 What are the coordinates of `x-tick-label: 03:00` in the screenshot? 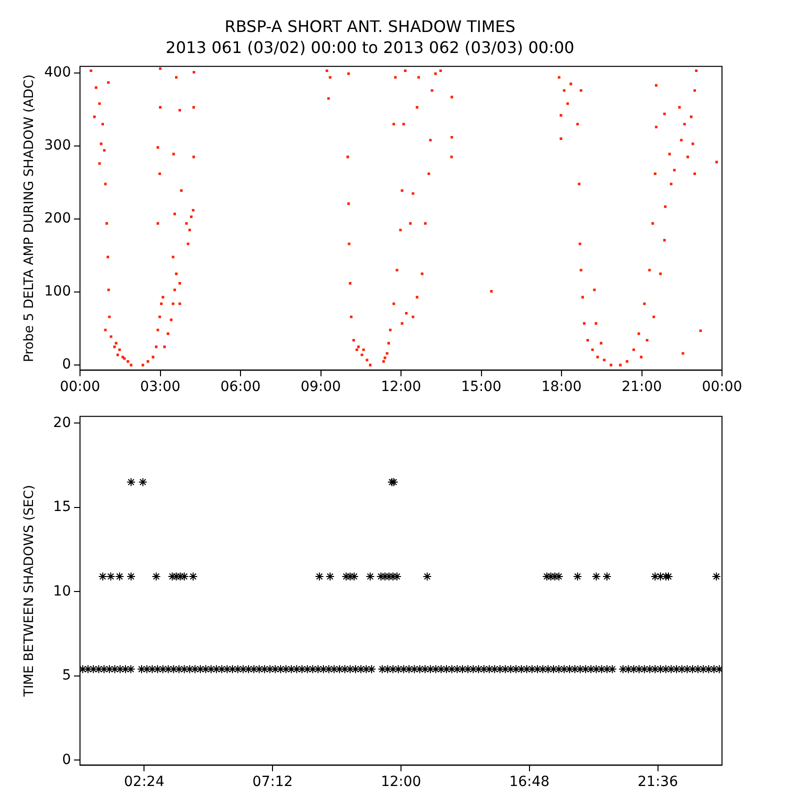 It's located at (160, 387).